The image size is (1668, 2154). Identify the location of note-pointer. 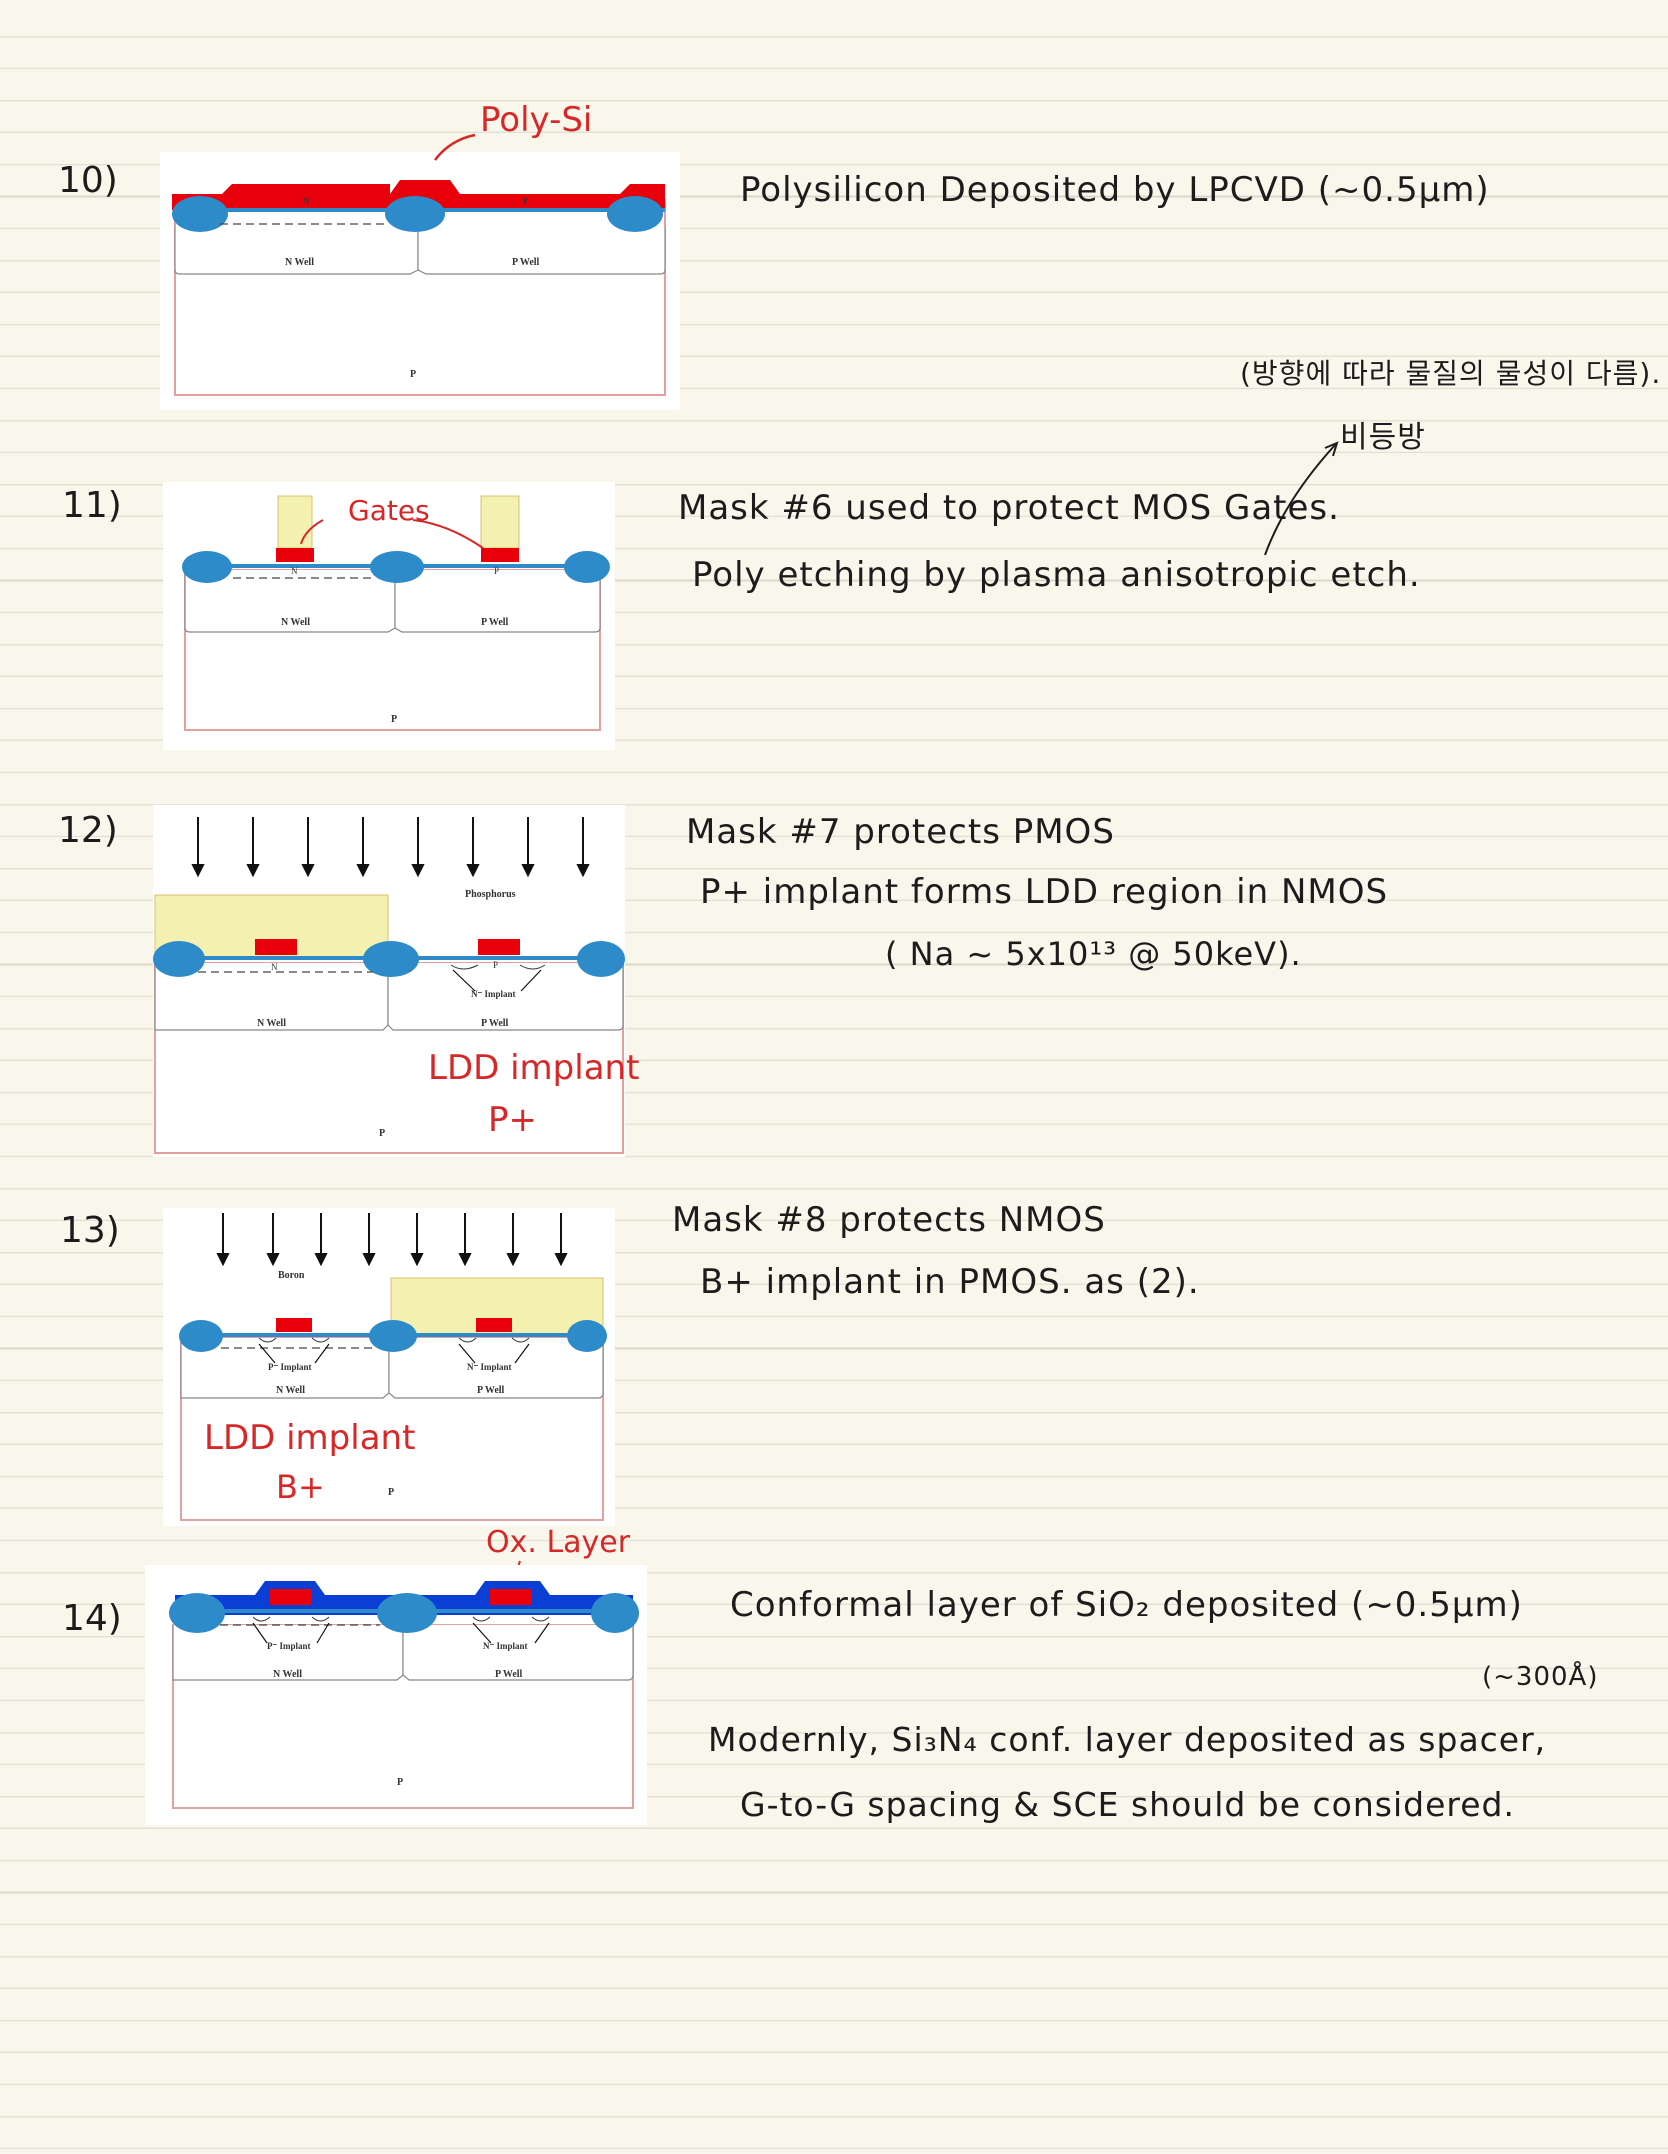
(1301, 498).